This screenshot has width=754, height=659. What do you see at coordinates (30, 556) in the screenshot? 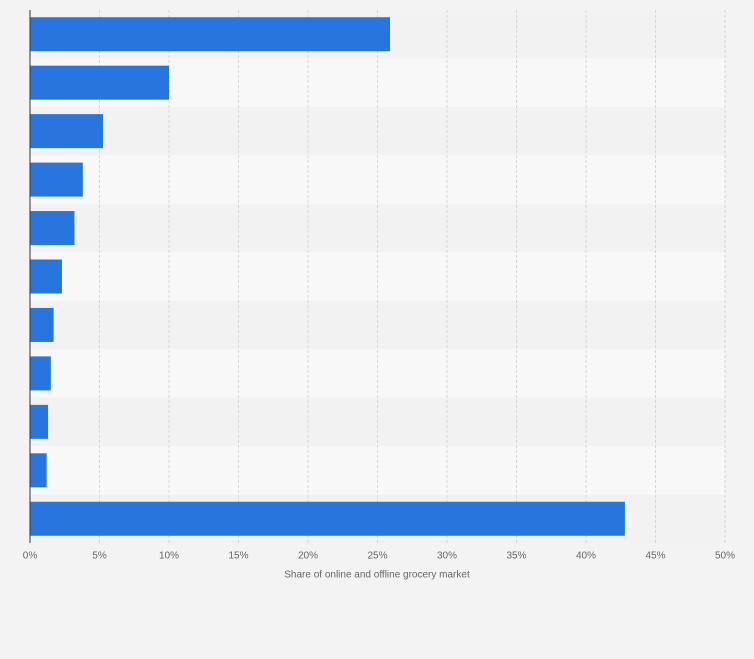
I see `x-tick-label: 0%` at bounding box center [30, 556].